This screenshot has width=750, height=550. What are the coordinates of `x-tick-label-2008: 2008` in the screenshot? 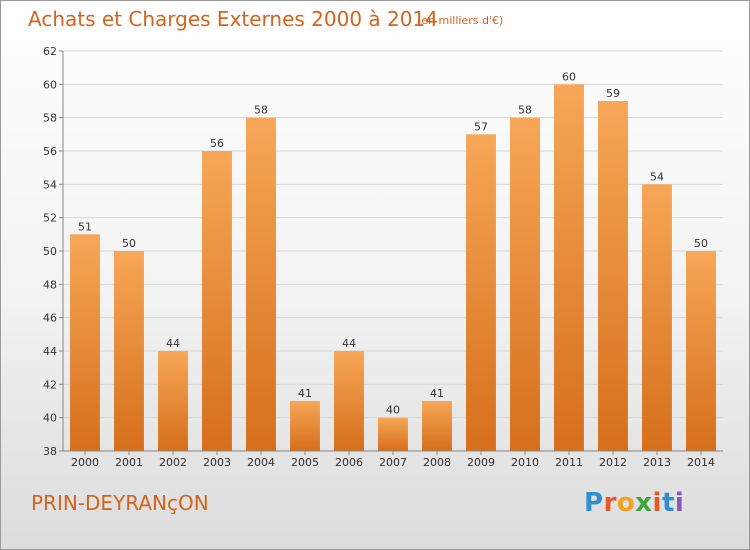 It's located at (437, 462).